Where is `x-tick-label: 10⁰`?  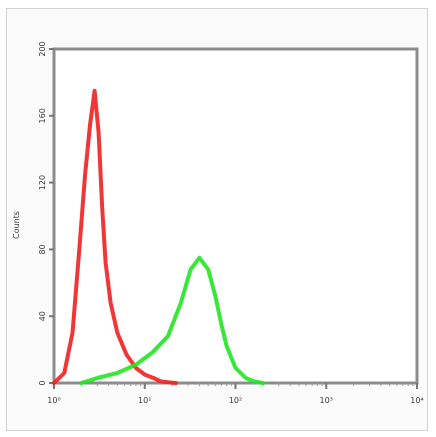
x-tick-label: 10⁰ is located at coordinates (53, 400).